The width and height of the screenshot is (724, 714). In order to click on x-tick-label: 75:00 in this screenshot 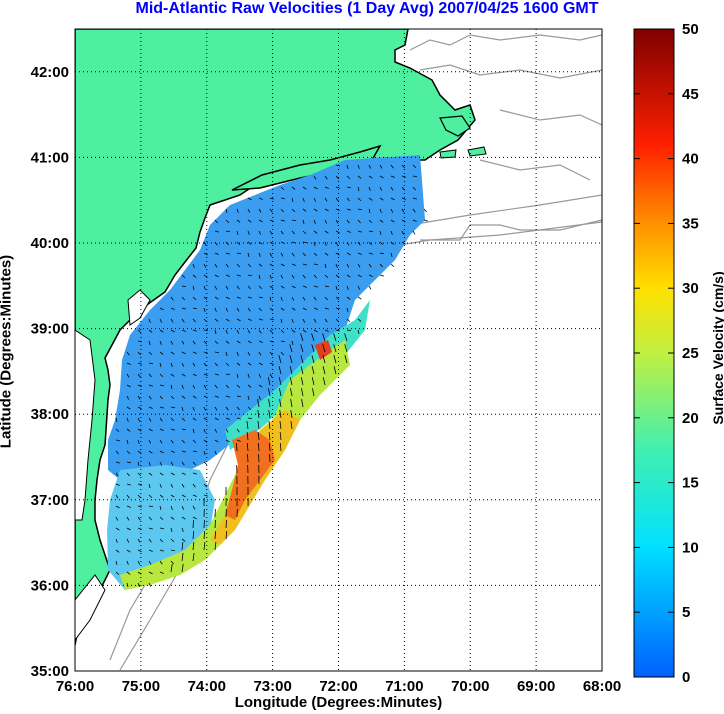, I will do `click(141, 686)`.